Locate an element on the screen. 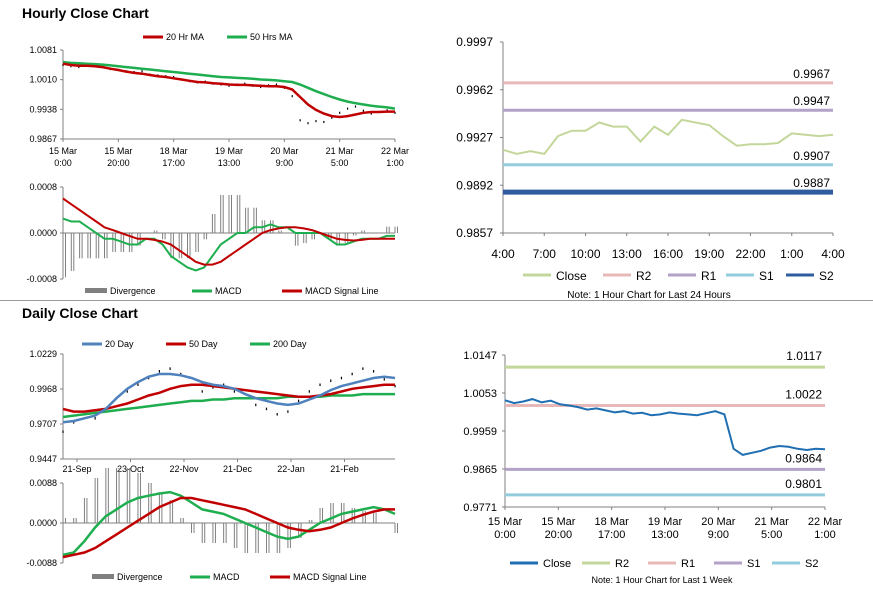  daily-levels-legend-r2-label: R2 is located at coordinates (622, 564).